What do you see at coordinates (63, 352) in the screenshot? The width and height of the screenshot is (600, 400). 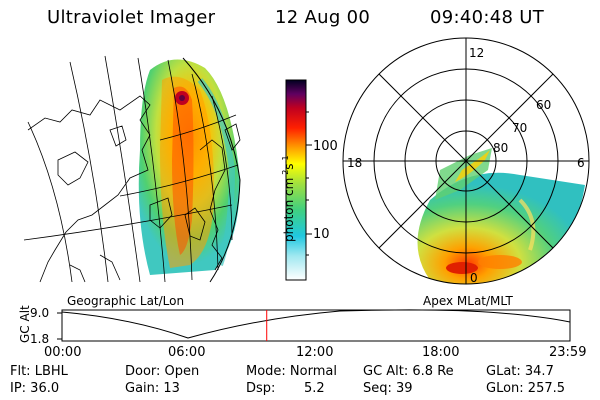 I see `timeline-xtick-0000: 00:00` at bounding box center [63, 352].